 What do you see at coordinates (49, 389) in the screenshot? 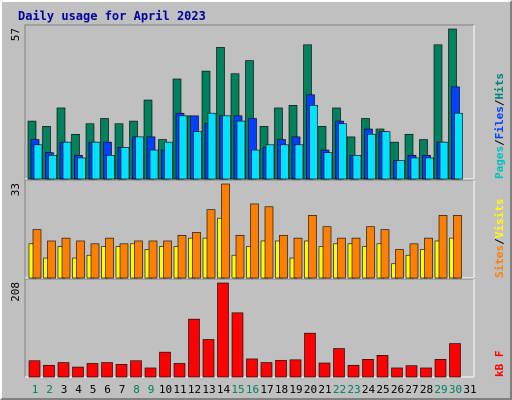
I see `day-label: 2` at bounding box center [49, 389].